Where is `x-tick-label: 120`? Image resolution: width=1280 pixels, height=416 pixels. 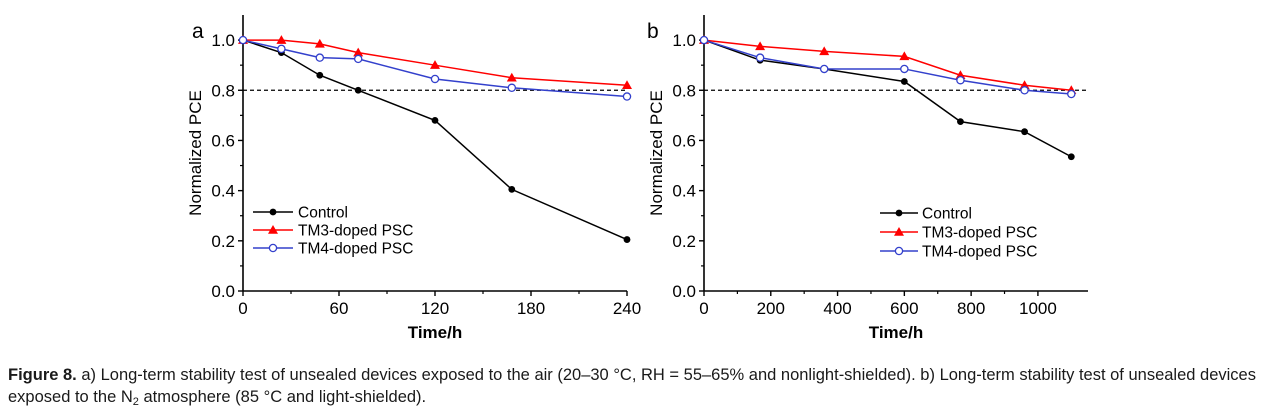 x-tick-label: 120 is located at coordinates (435, 308).